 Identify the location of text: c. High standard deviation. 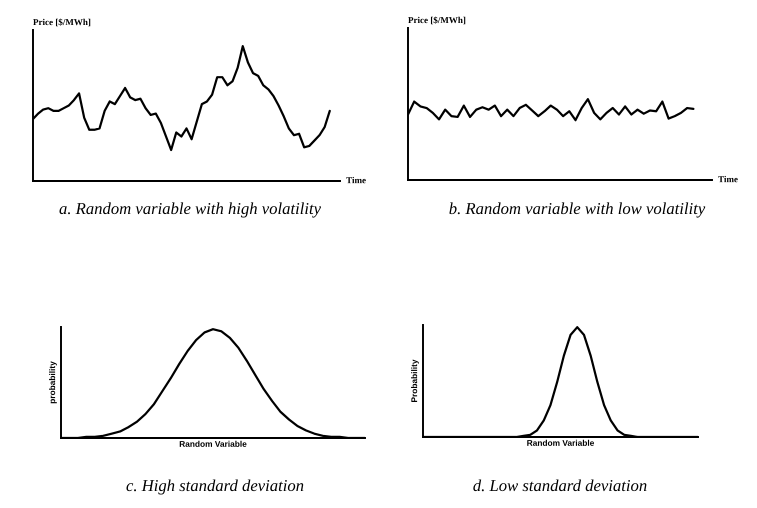
(215, 487).